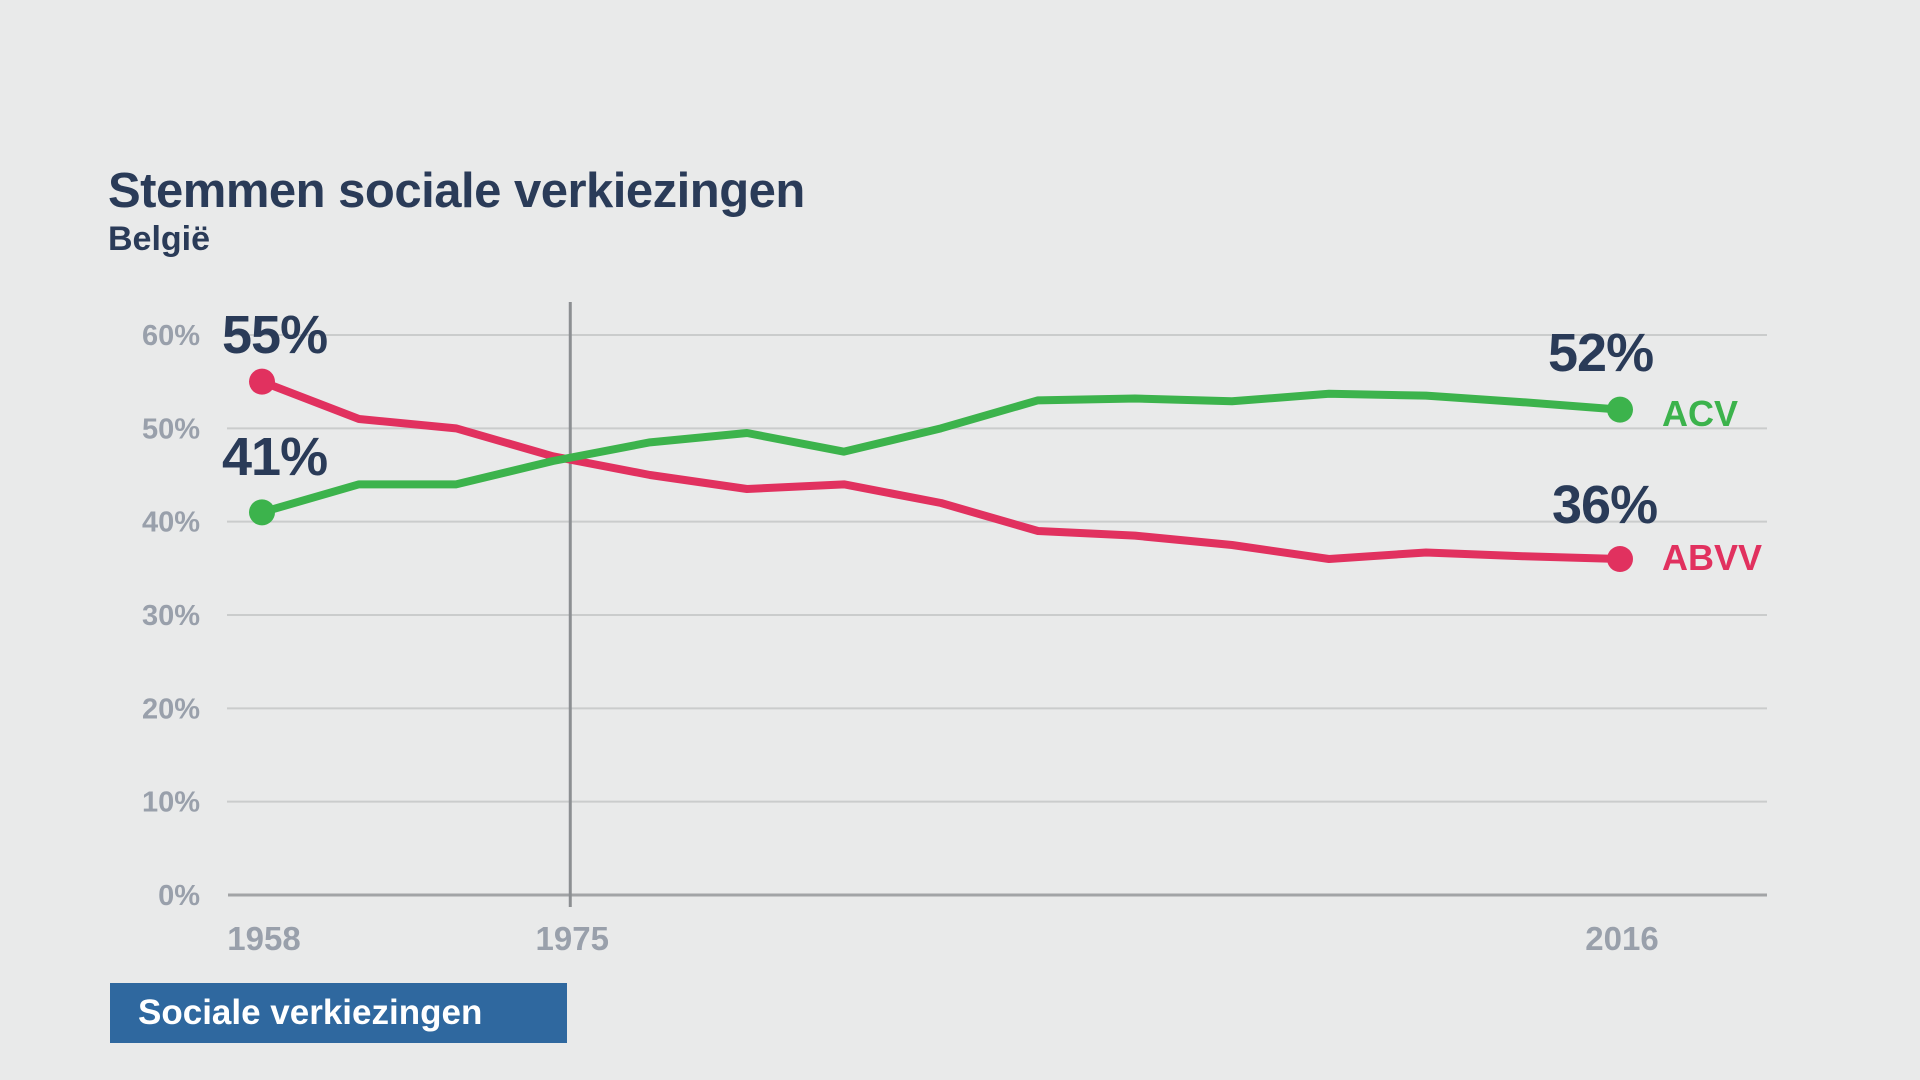 The width and height of the screenshot is (1920, 1080). What do you see at coordinates (941, 453) in the screenshot?
I see `series-line-acv` at bounding box center [941, 453].